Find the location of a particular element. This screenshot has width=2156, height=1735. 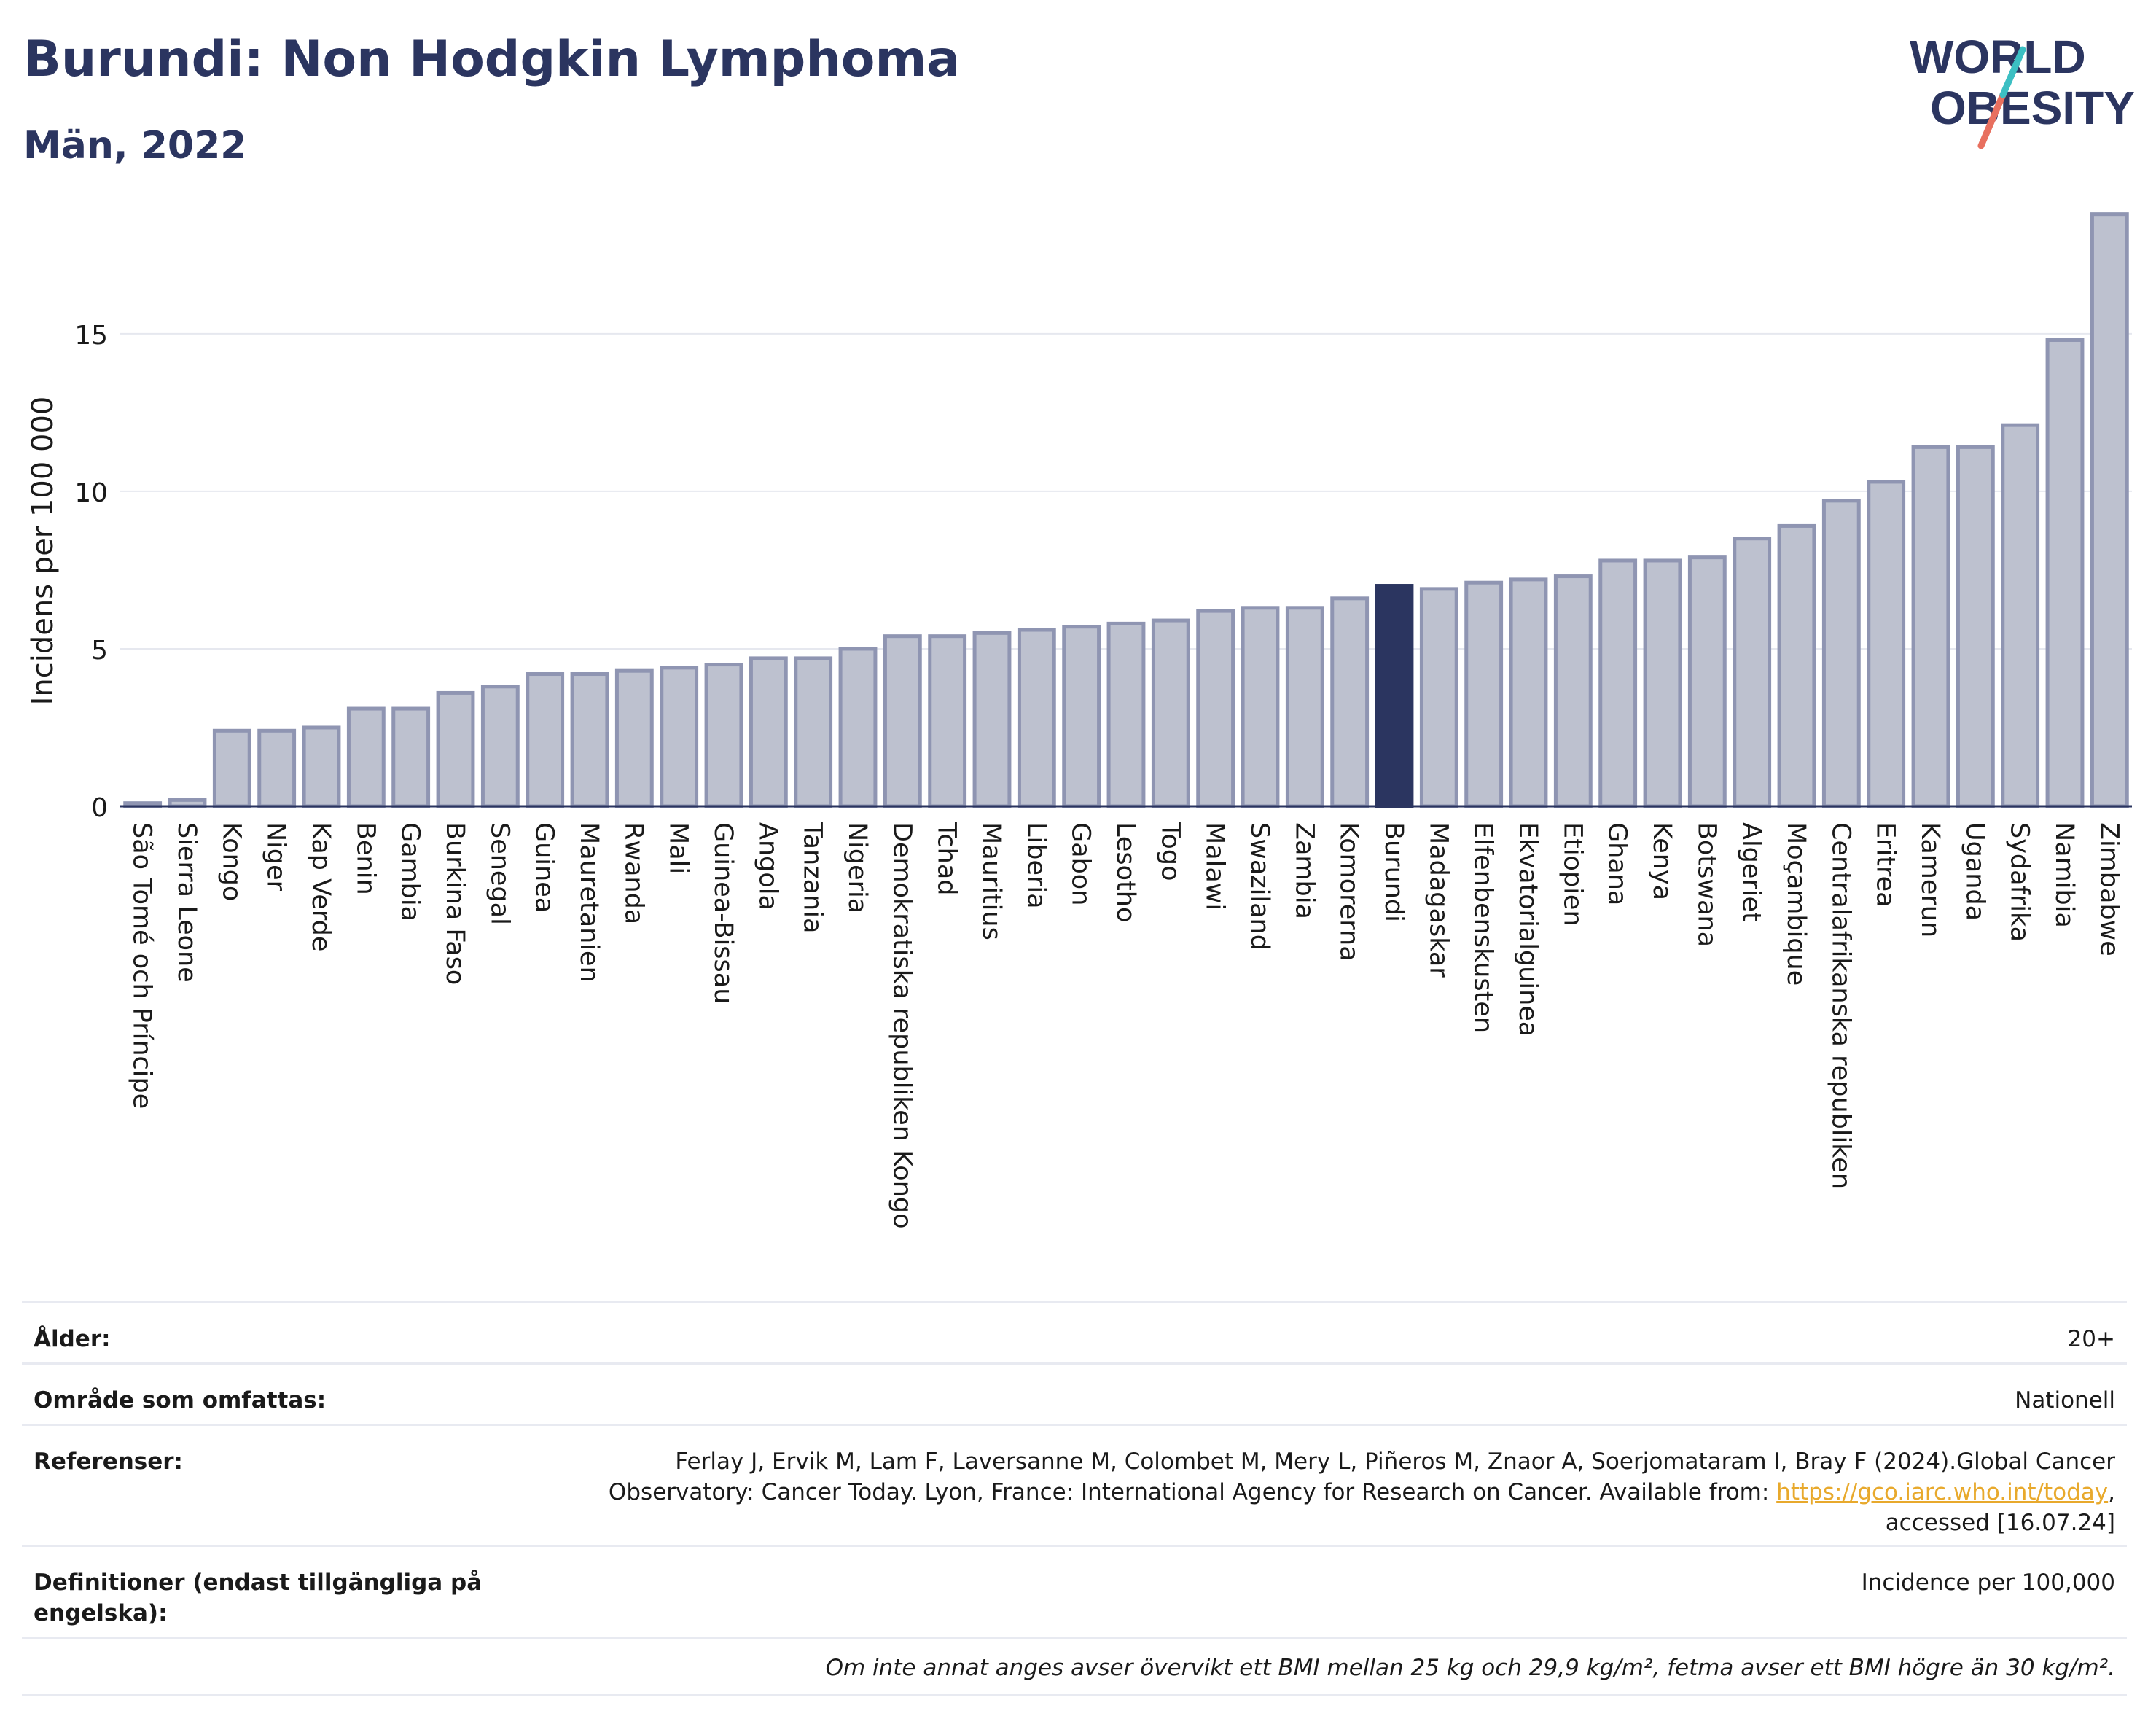

y-tick-label: 10 is located at coordinates (91, 493).